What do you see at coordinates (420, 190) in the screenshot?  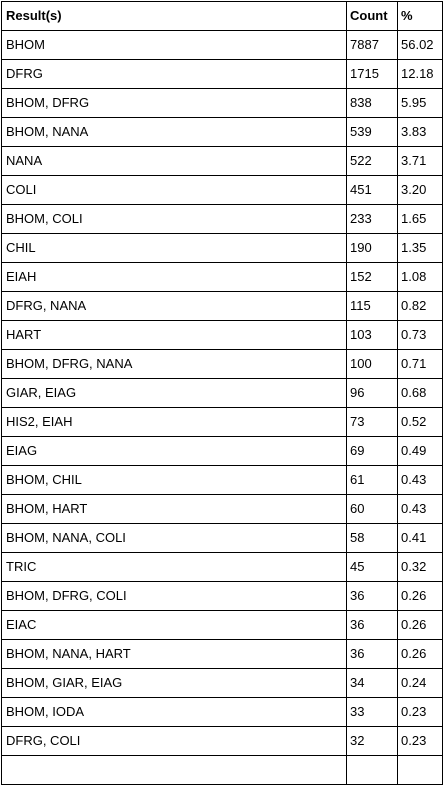 I see `cell-percent: 3.20` at bounding box center [420, 190].